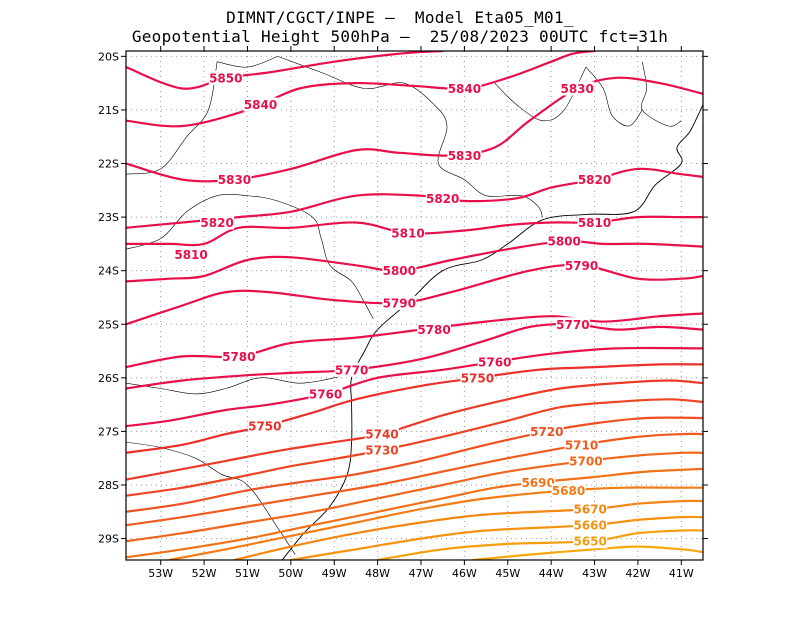  Describe the element at coordinates (108, 217) in the screenshot. I see `y-tick-label: 23S` at that location.